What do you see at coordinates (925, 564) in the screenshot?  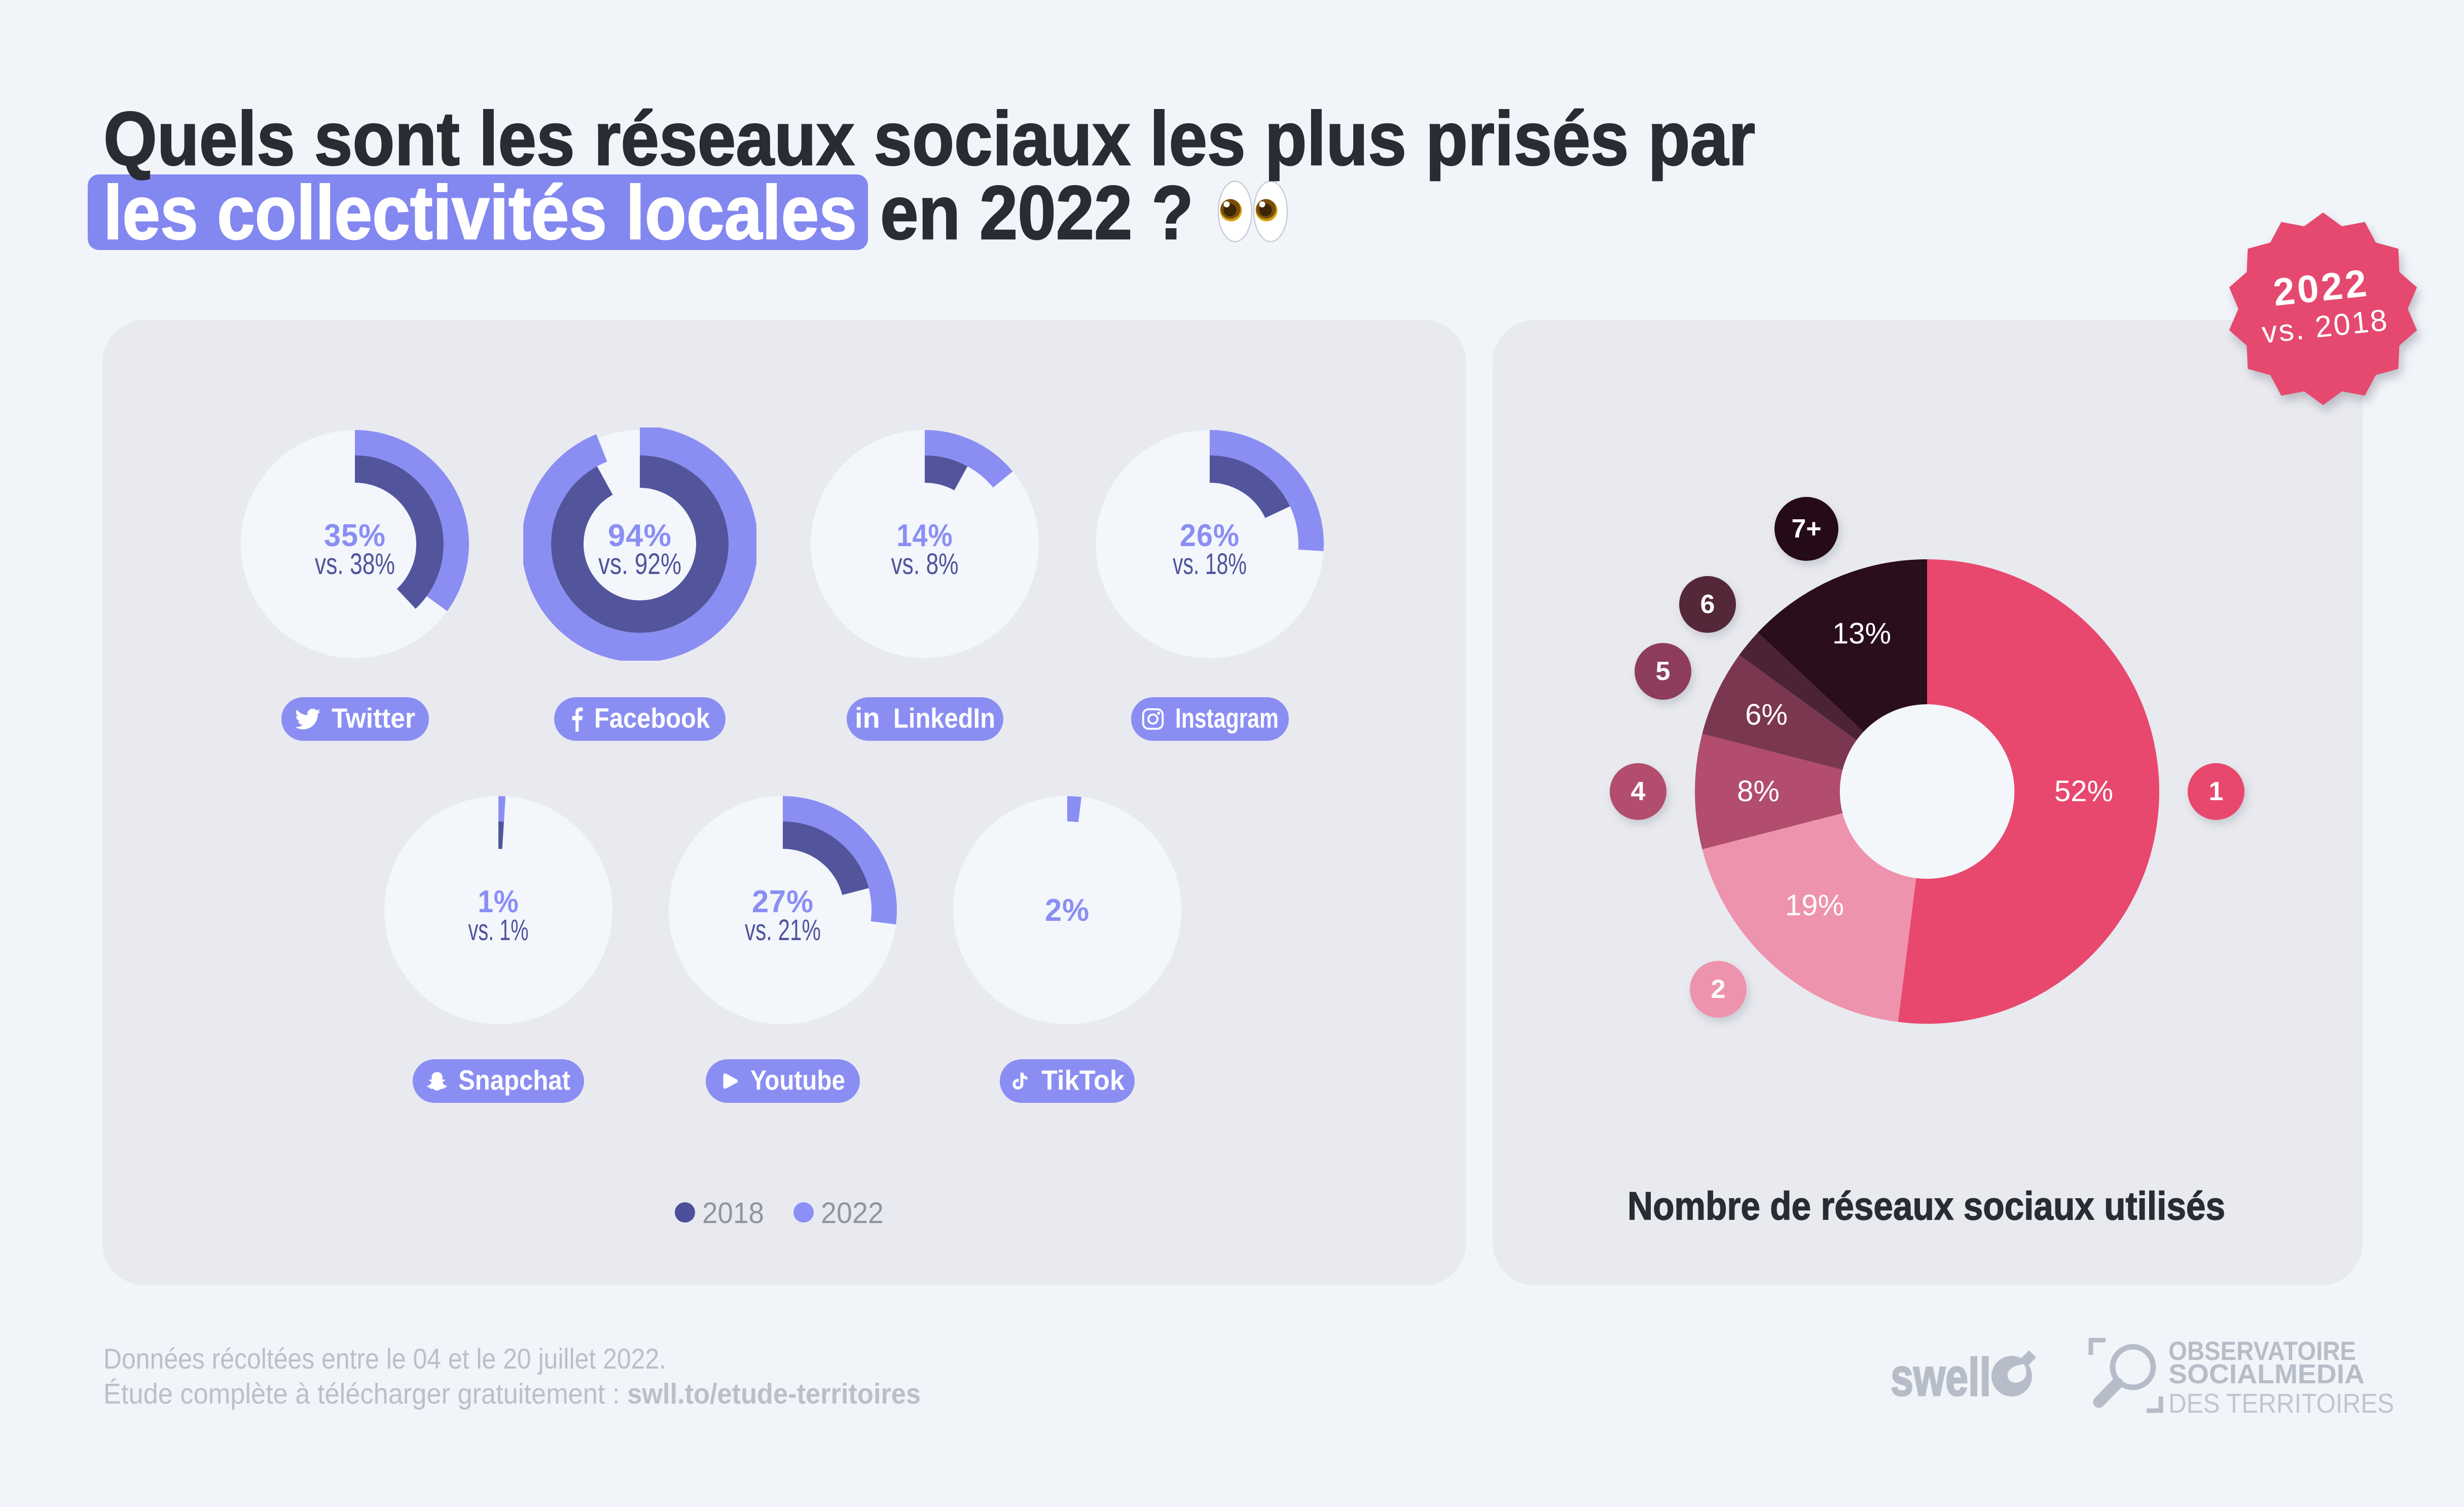 I see `svg-text: vs. 8%` at bounding box center [925, 564].